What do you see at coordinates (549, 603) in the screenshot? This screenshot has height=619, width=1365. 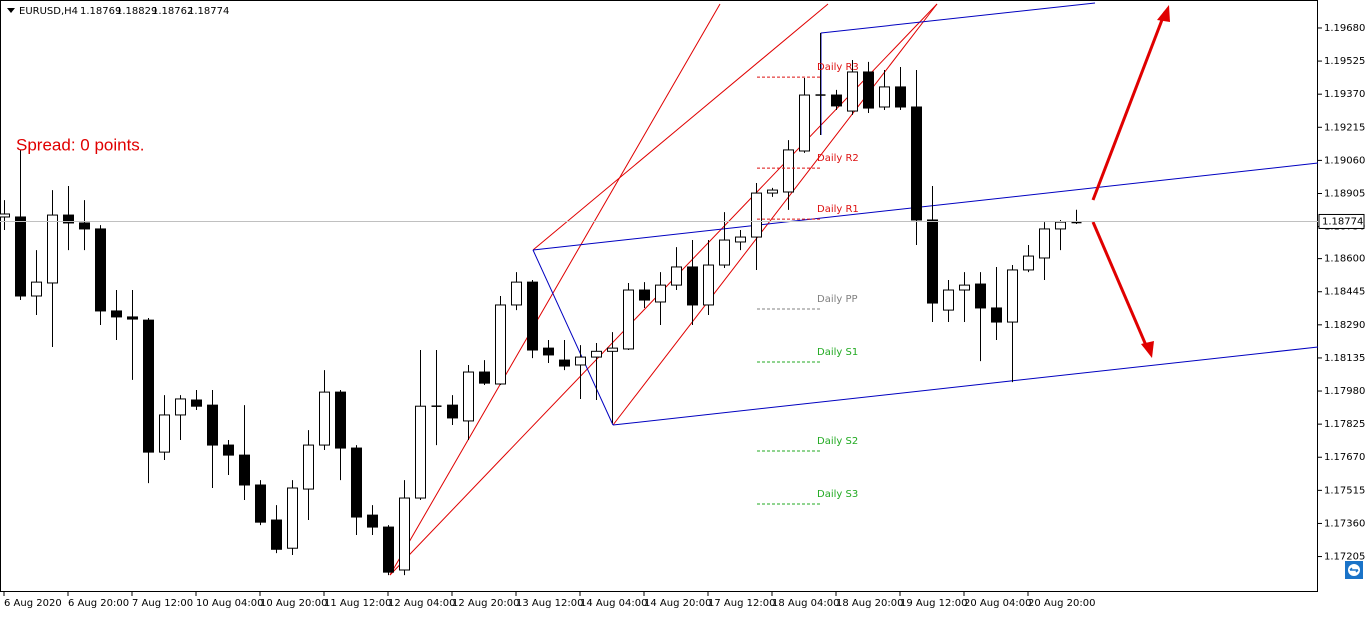 I see `x-tick-label: 13 Aug 12:00` at bounding box center [549, 603].